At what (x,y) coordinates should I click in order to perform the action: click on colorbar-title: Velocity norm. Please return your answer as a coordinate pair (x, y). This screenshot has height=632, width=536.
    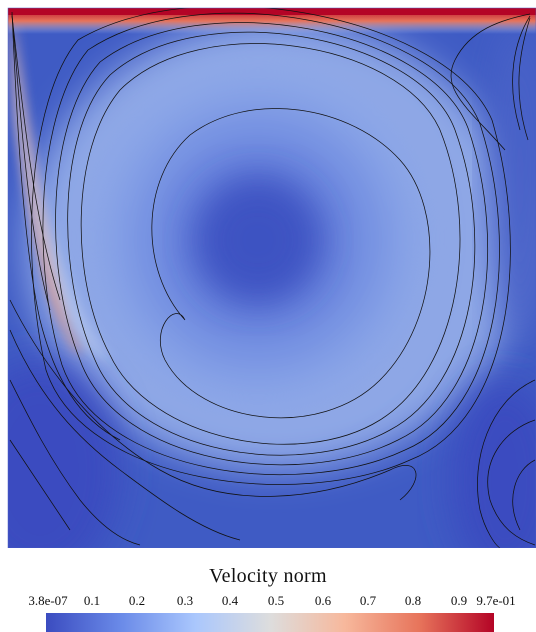
    Looking at the image, I should click on (268, 576).